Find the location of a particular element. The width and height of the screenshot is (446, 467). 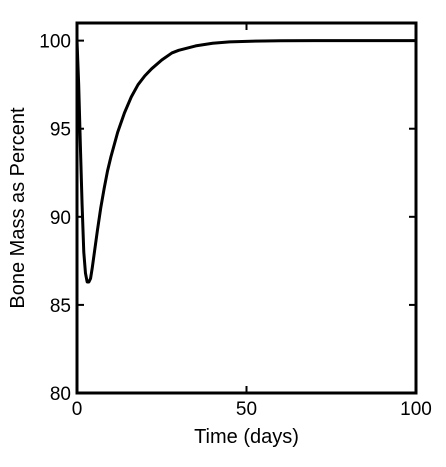

y-tick-label: 100 is located at coordinates (55, 42).